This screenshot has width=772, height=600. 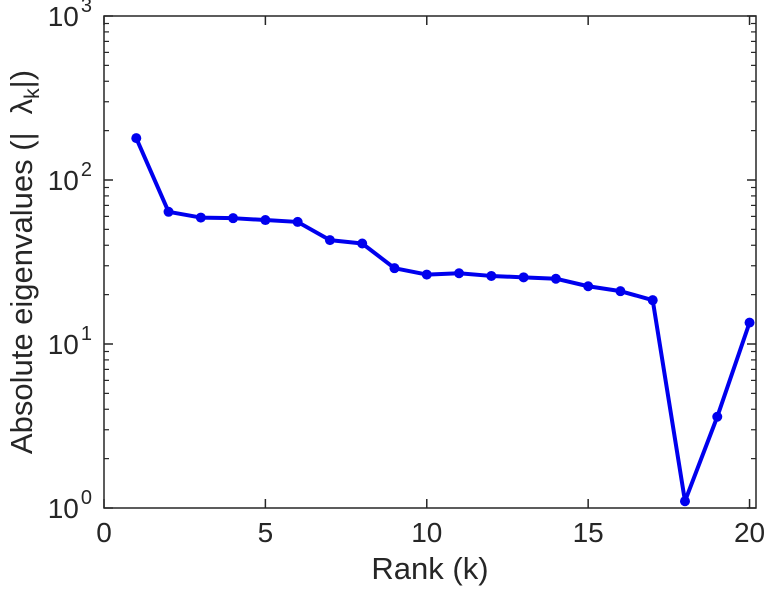 I want to click on y-axis-label: Absolute eigenvalues (| λk|), so click(x=24, y=262).